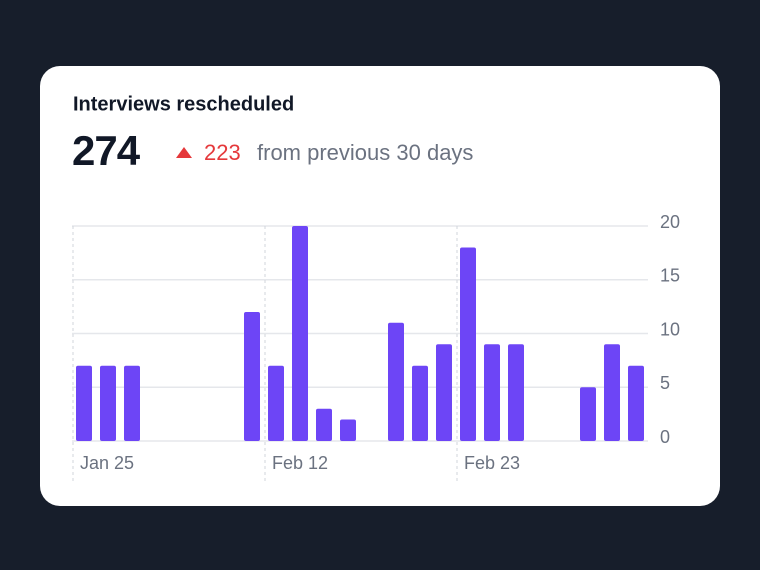  What do you see at coordinates (665, 437) in the screenshot?
I see `y-tick-label: 0` at bounding box center [665, 437].